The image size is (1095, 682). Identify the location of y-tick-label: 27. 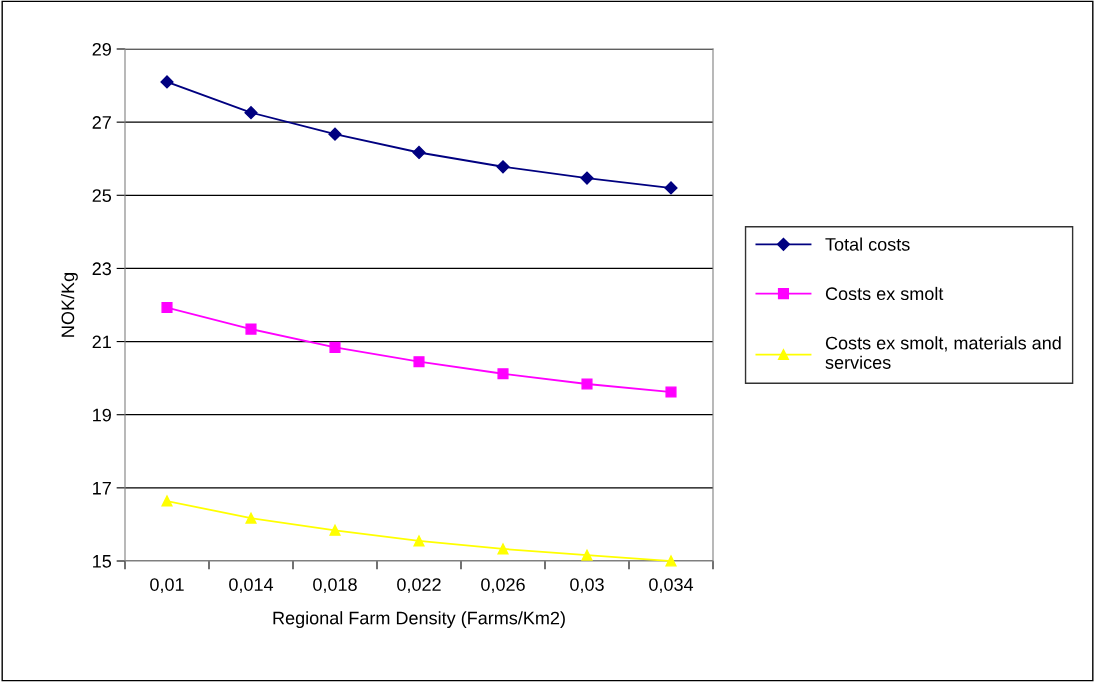
(101, 122).